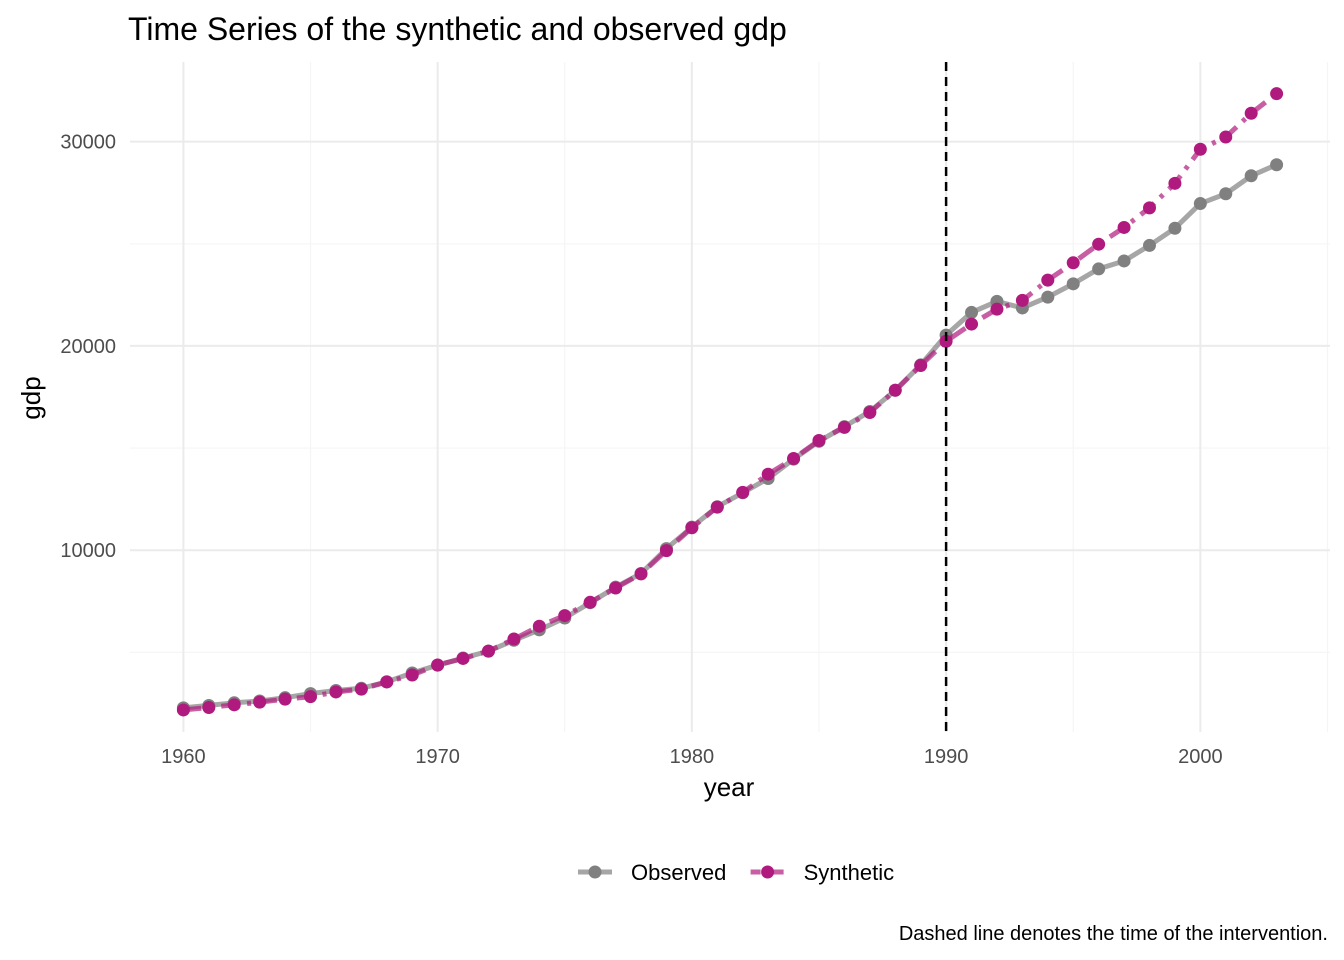 This screenshot has width=1344, height=960. What do you see at coordinates (768, 872) in the screenshot?
I see `legend-marker-synthetic` at bounding box center [768, 872].